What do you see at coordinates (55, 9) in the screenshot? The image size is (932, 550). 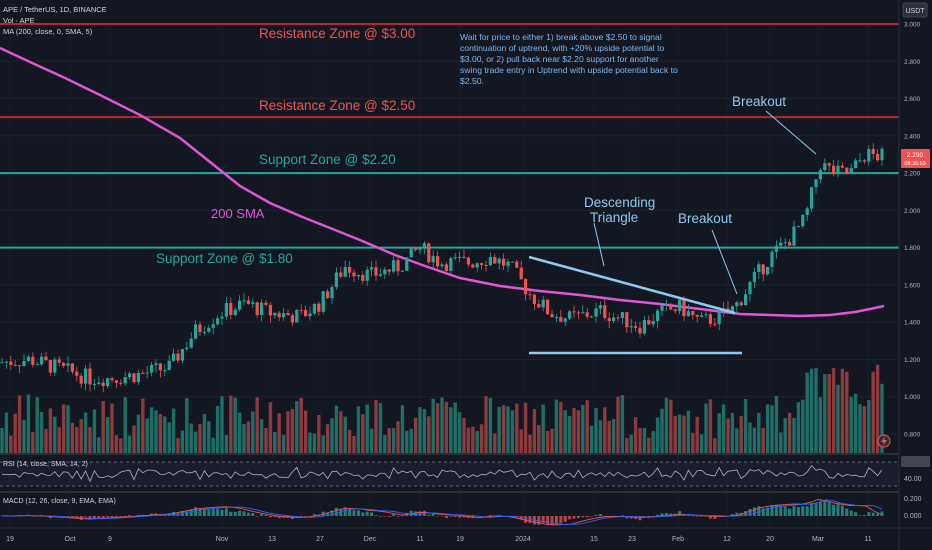 I see `symbol-title: APE / TetherUS, 1D, BINANCE` at bounding box center [55, 9].